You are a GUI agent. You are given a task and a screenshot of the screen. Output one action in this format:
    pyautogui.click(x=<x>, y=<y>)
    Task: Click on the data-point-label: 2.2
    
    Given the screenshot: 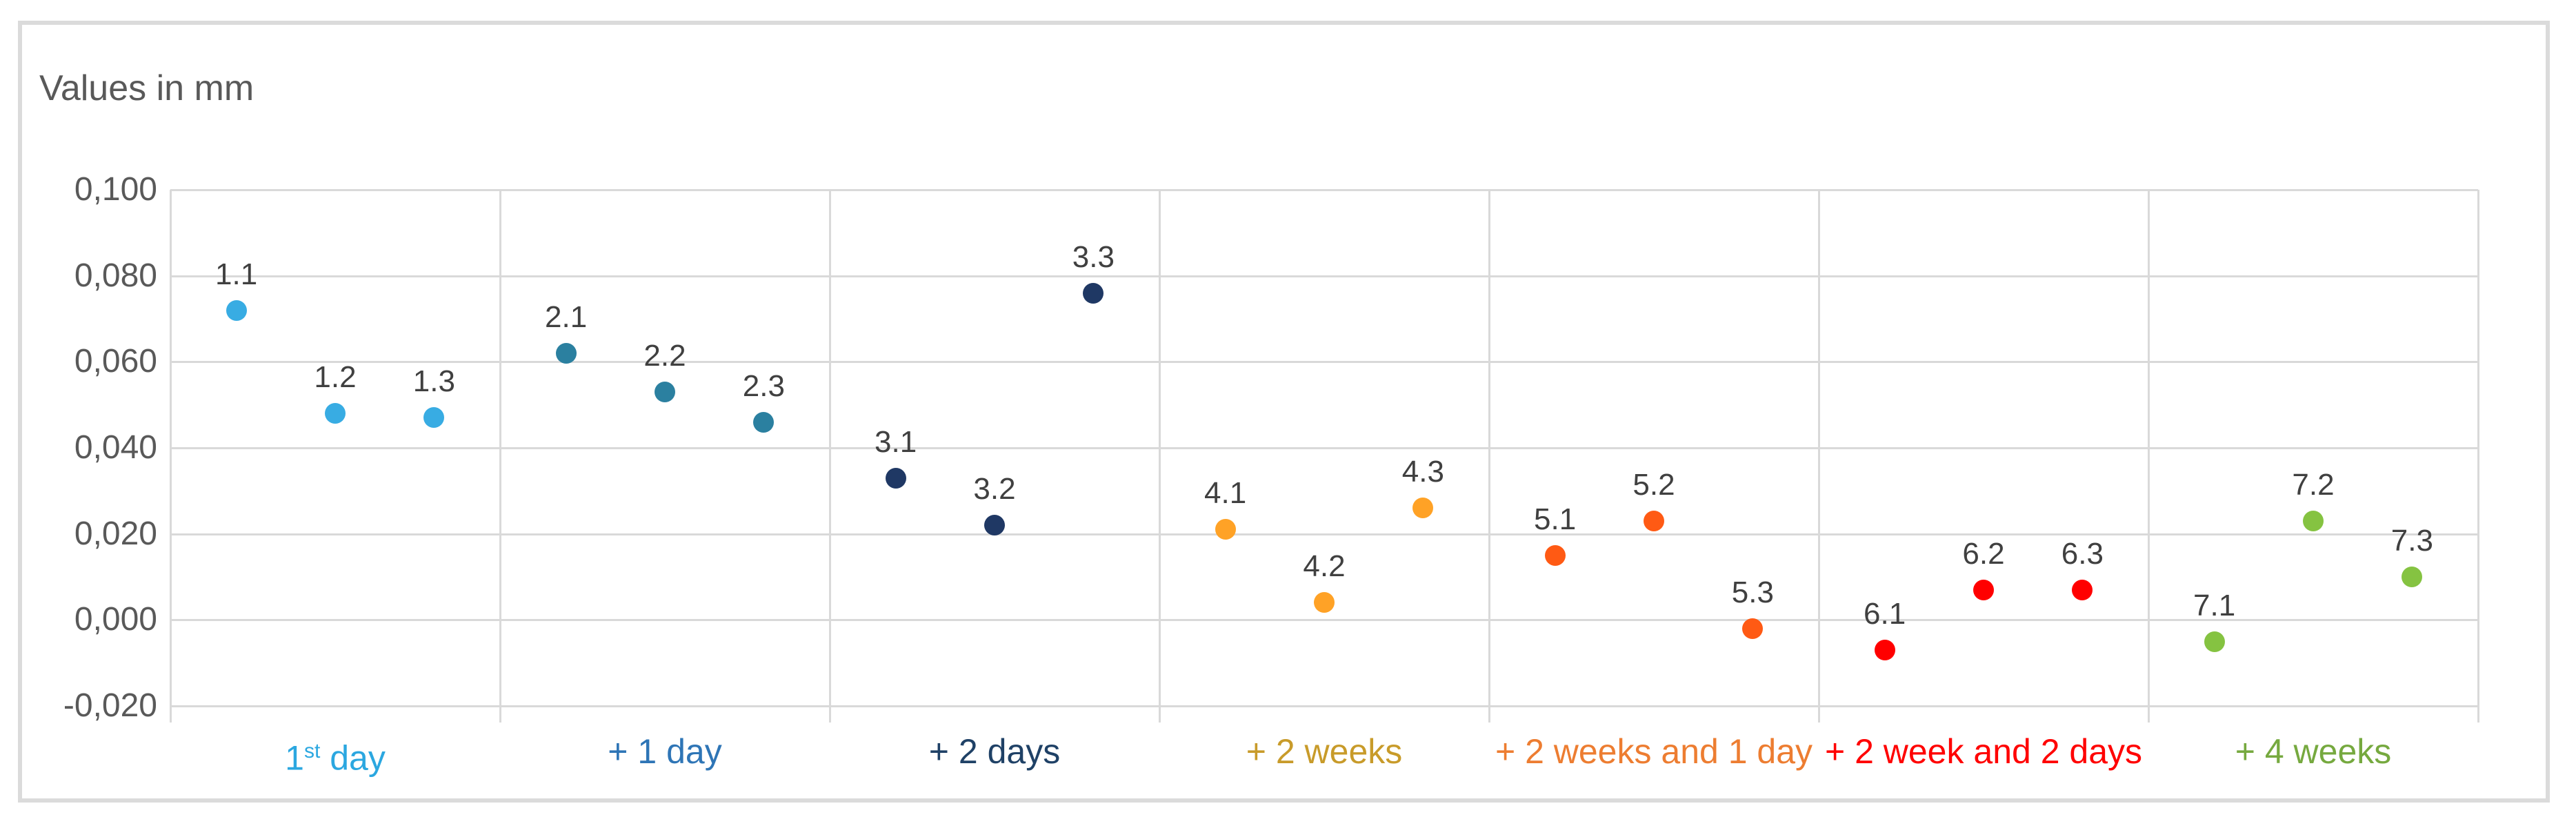 What is the action you would take?
    pyautogui.click(x=664, y=355)
    